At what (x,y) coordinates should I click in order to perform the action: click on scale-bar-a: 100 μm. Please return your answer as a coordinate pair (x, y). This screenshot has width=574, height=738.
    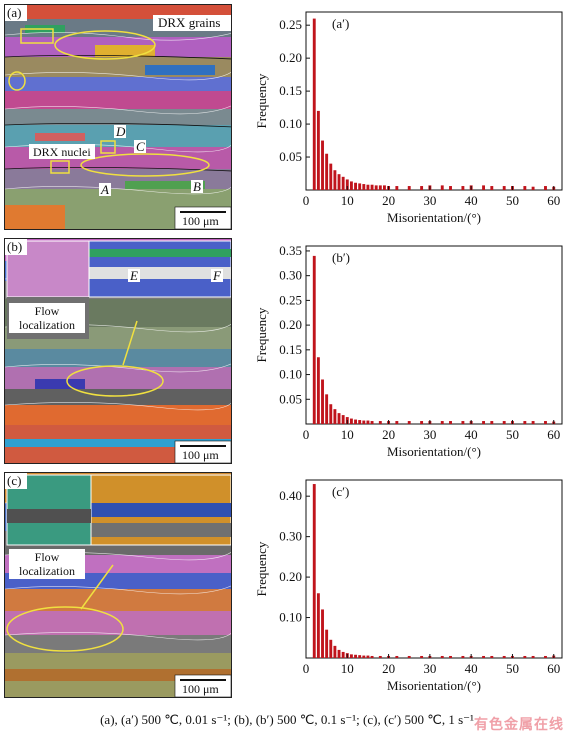
    Looking at the image, I should click on (200, 221).